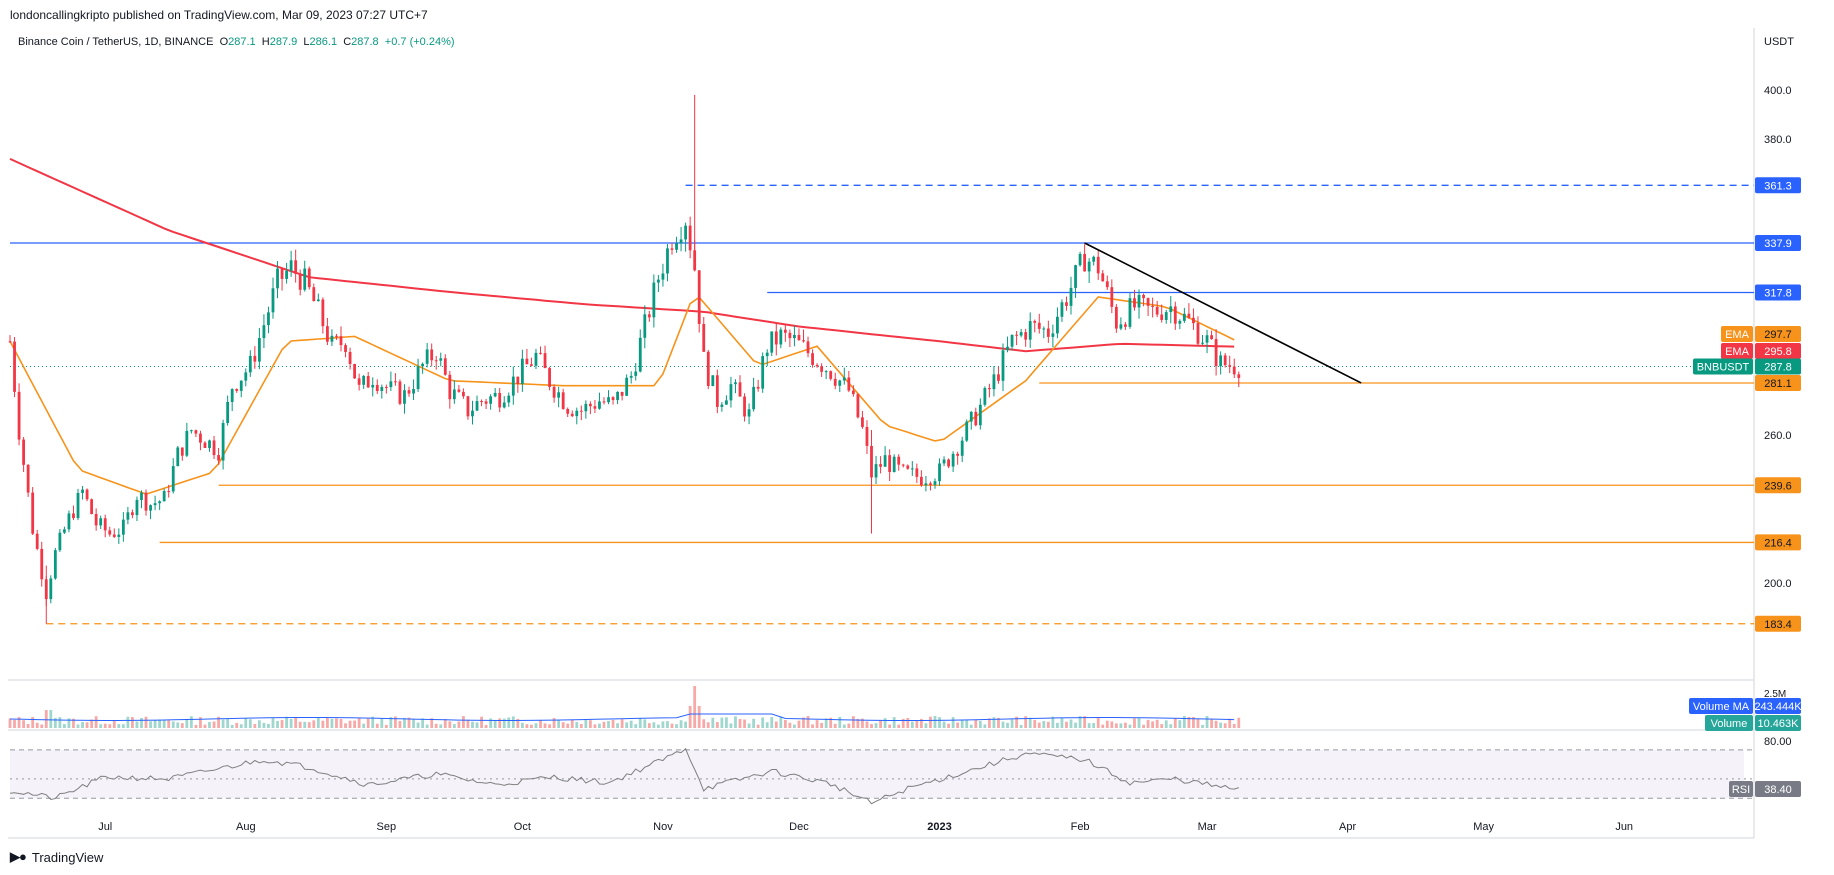 The image size is (1834, 875). Describe the element at coordinates (900, 770) in the screenshot. I see `rsi-line: 80.00` at that location.